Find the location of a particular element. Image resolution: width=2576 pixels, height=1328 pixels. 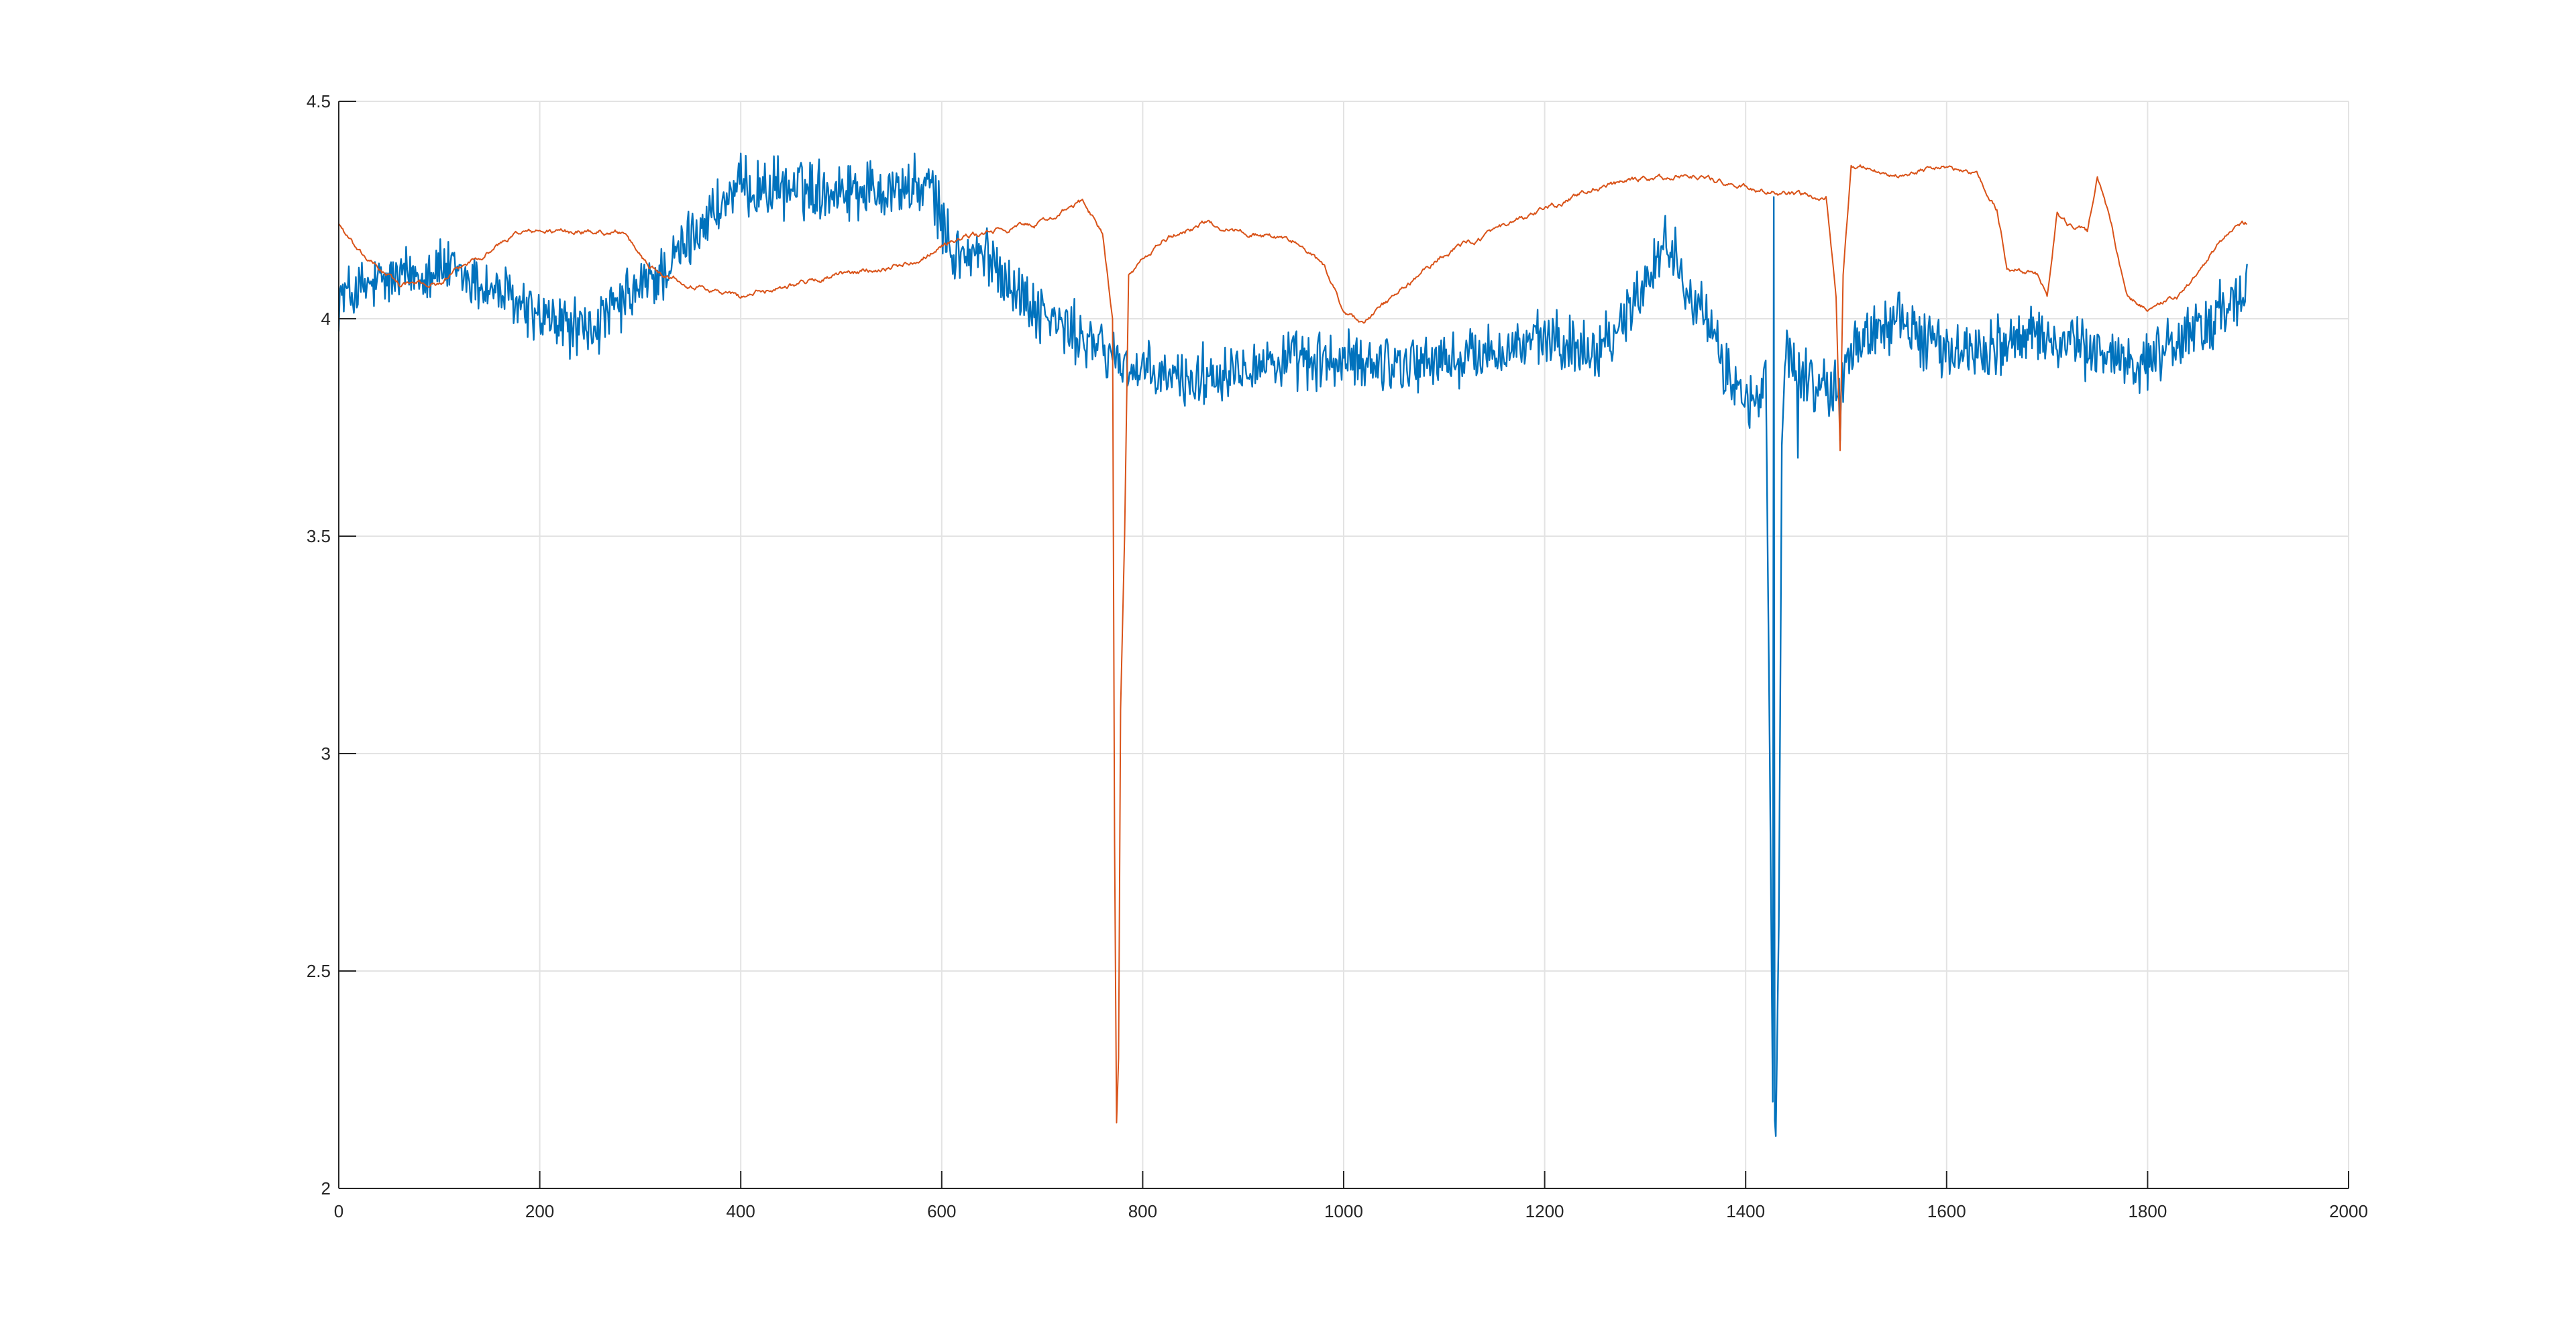

x-tick-label: 2000 is located at coordinates (2348, 1211).